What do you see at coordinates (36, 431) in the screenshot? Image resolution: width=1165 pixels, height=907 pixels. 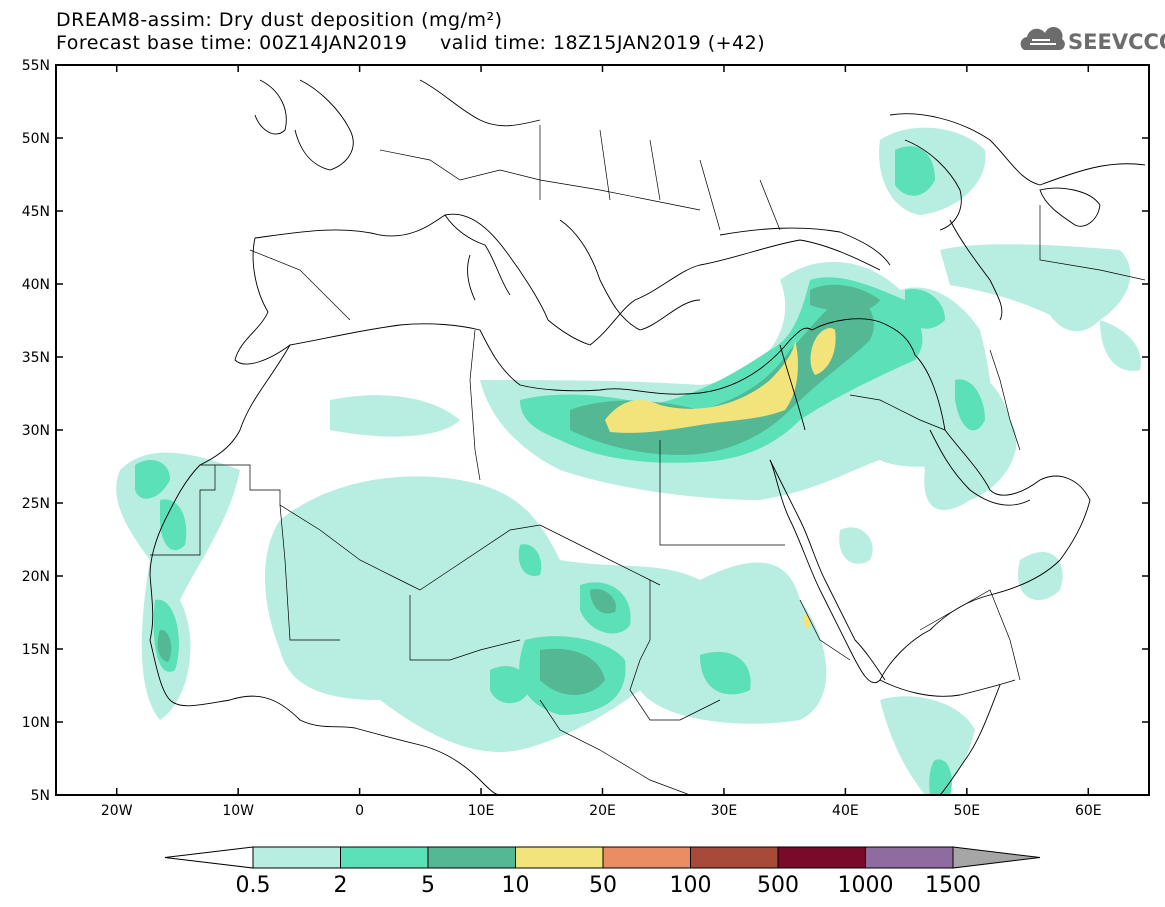 I see `lat-tick-label: 30N` at bounding box center [36, 431].